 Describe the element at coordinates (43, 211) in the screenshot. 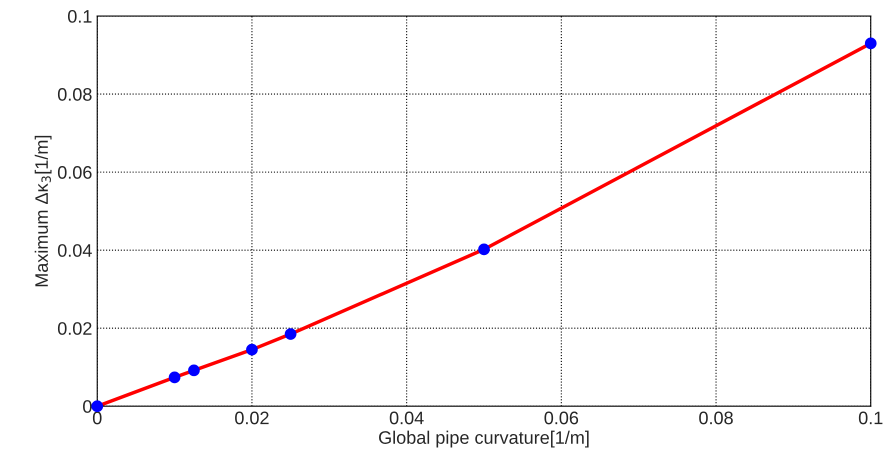

I see `y-axis-title: Maximum Δκ$_{3}$[1/m]` at that location.